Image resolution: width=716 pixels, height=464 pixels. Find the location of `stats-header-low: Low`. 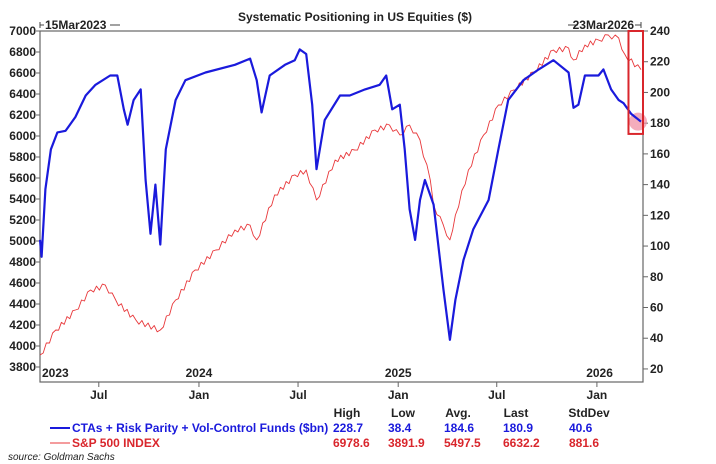

stats-header-low: Low is located at coordinates (403, 413).